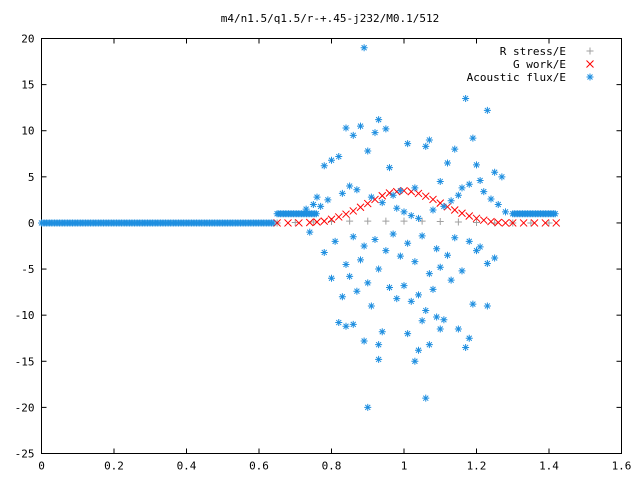  What do you see at coordinates (516, 77) in the screenshot?
I see `legend-label: Acoustic flux/E` at bounding box center [516, 77].